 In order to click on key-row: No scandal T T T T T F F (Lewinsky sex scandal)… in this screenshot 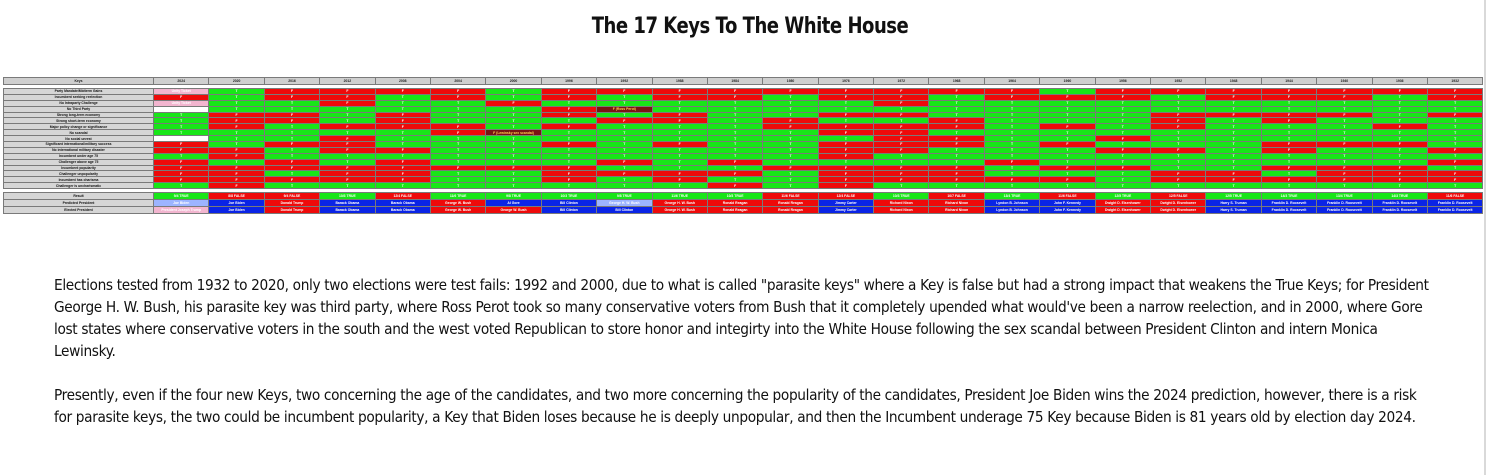, I will do `click(743, 133)`.